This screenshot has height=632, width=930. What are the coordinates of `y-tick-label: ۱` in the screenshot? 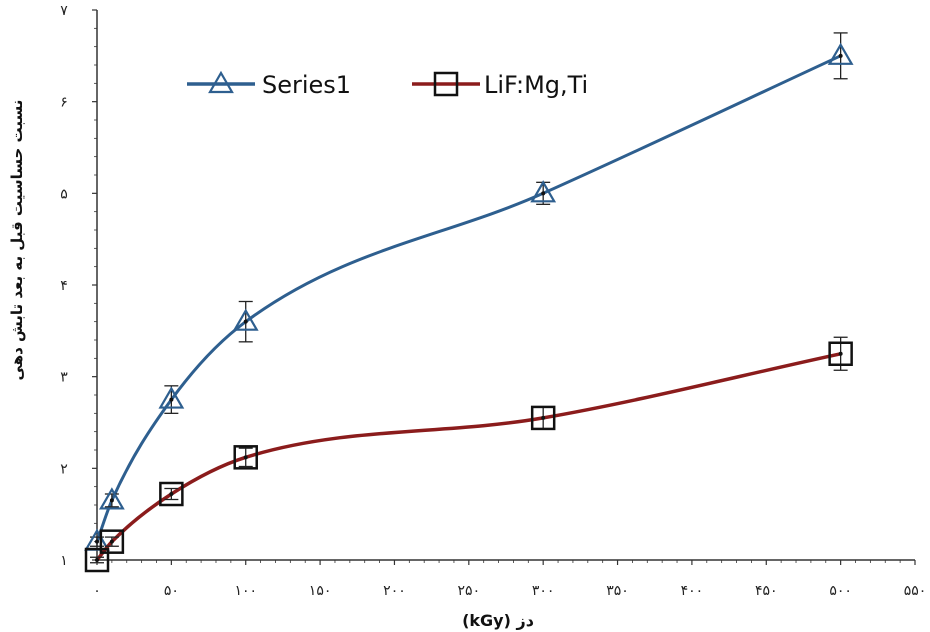 It's located at (64, 561).